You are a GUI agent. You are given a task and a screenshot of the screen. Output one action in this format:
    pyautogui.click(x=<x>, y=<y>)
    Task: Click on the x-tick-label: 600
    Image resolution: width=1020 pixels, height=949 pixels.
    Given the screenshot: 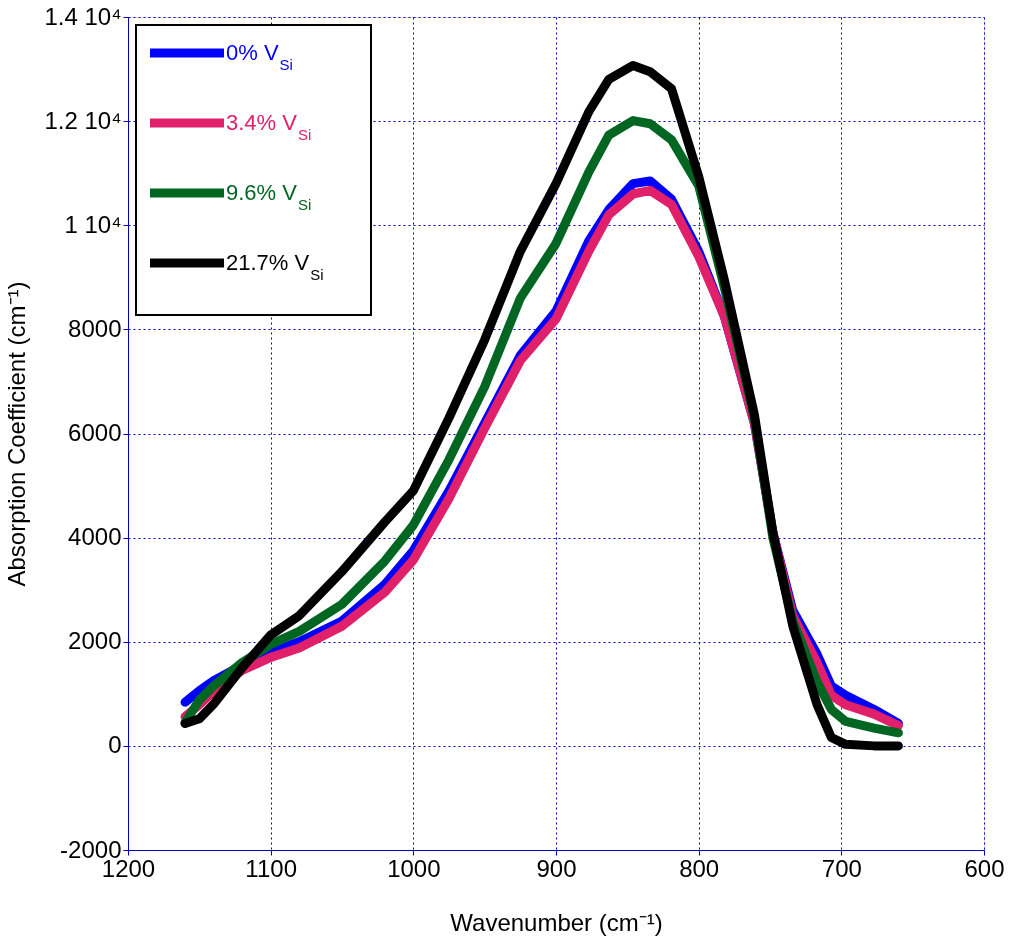 What is the action you would take?
    pyautogui.click(x=984, y=868)
    